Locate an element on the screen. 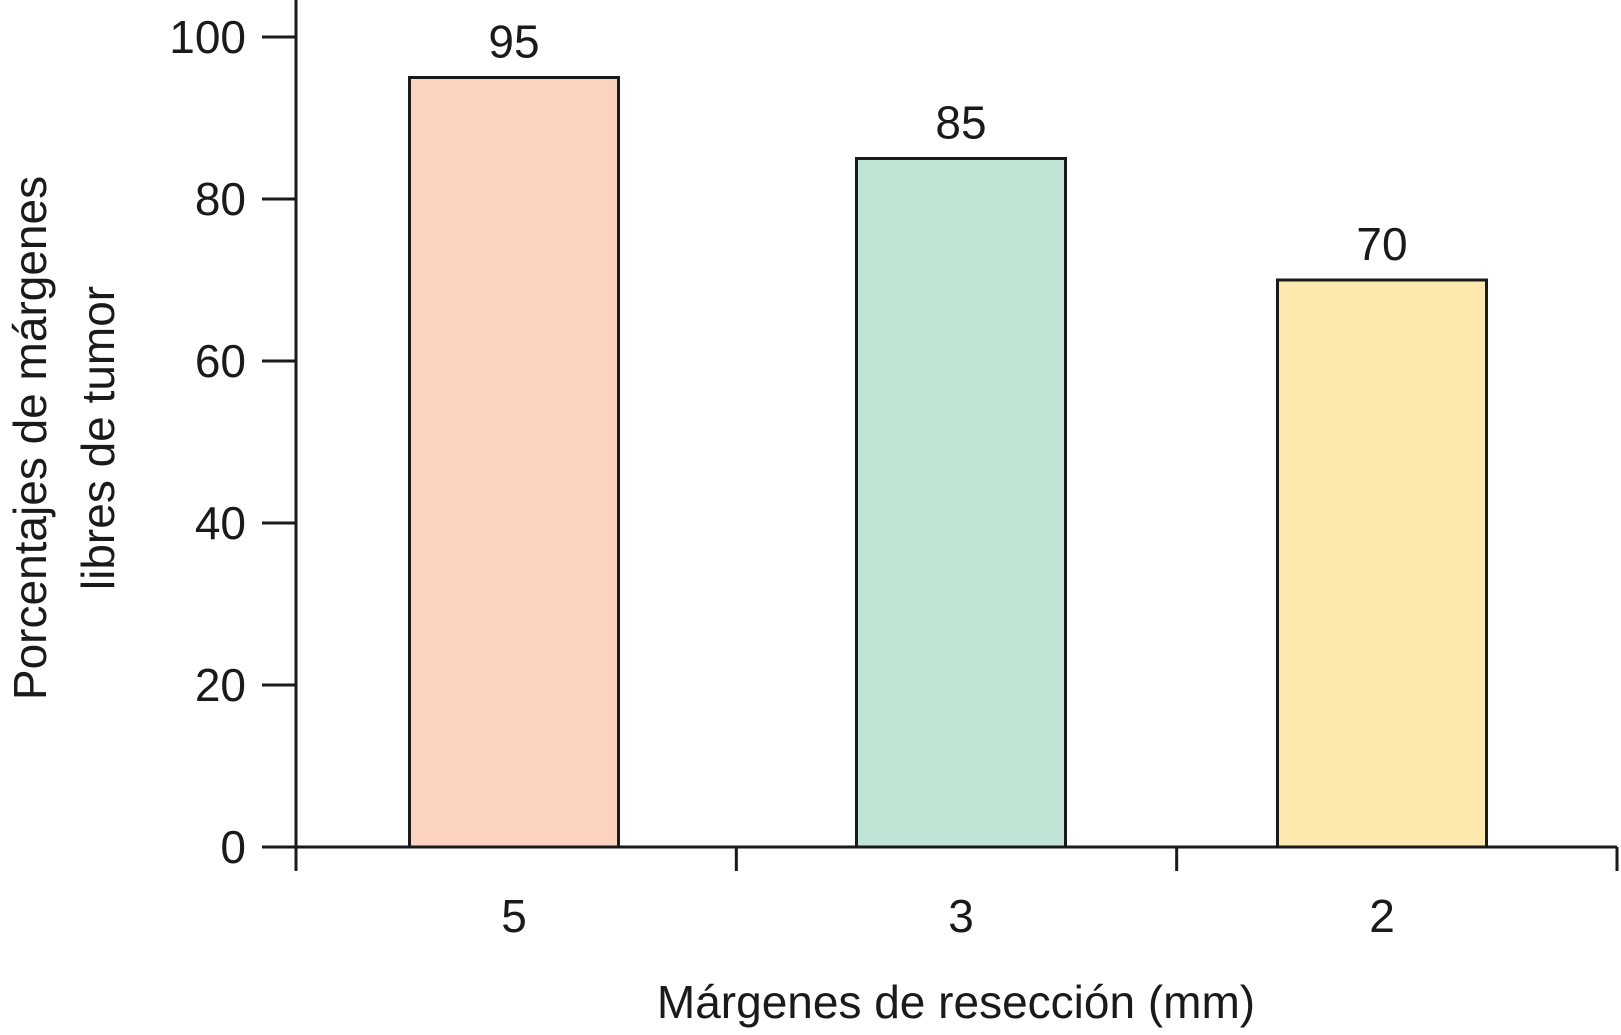 The height and width of the screenshot is (1035, 1621). x-axis: 5 3 2 is located at coordinates (940, 893).